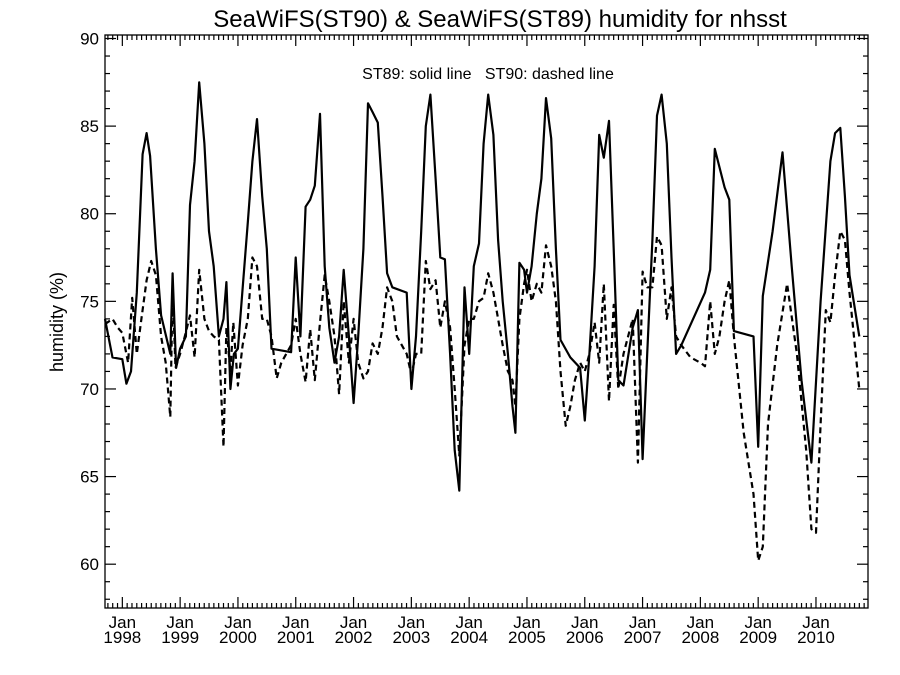  I want to click on x-tick-year-label: 2005, so click(527, 637).